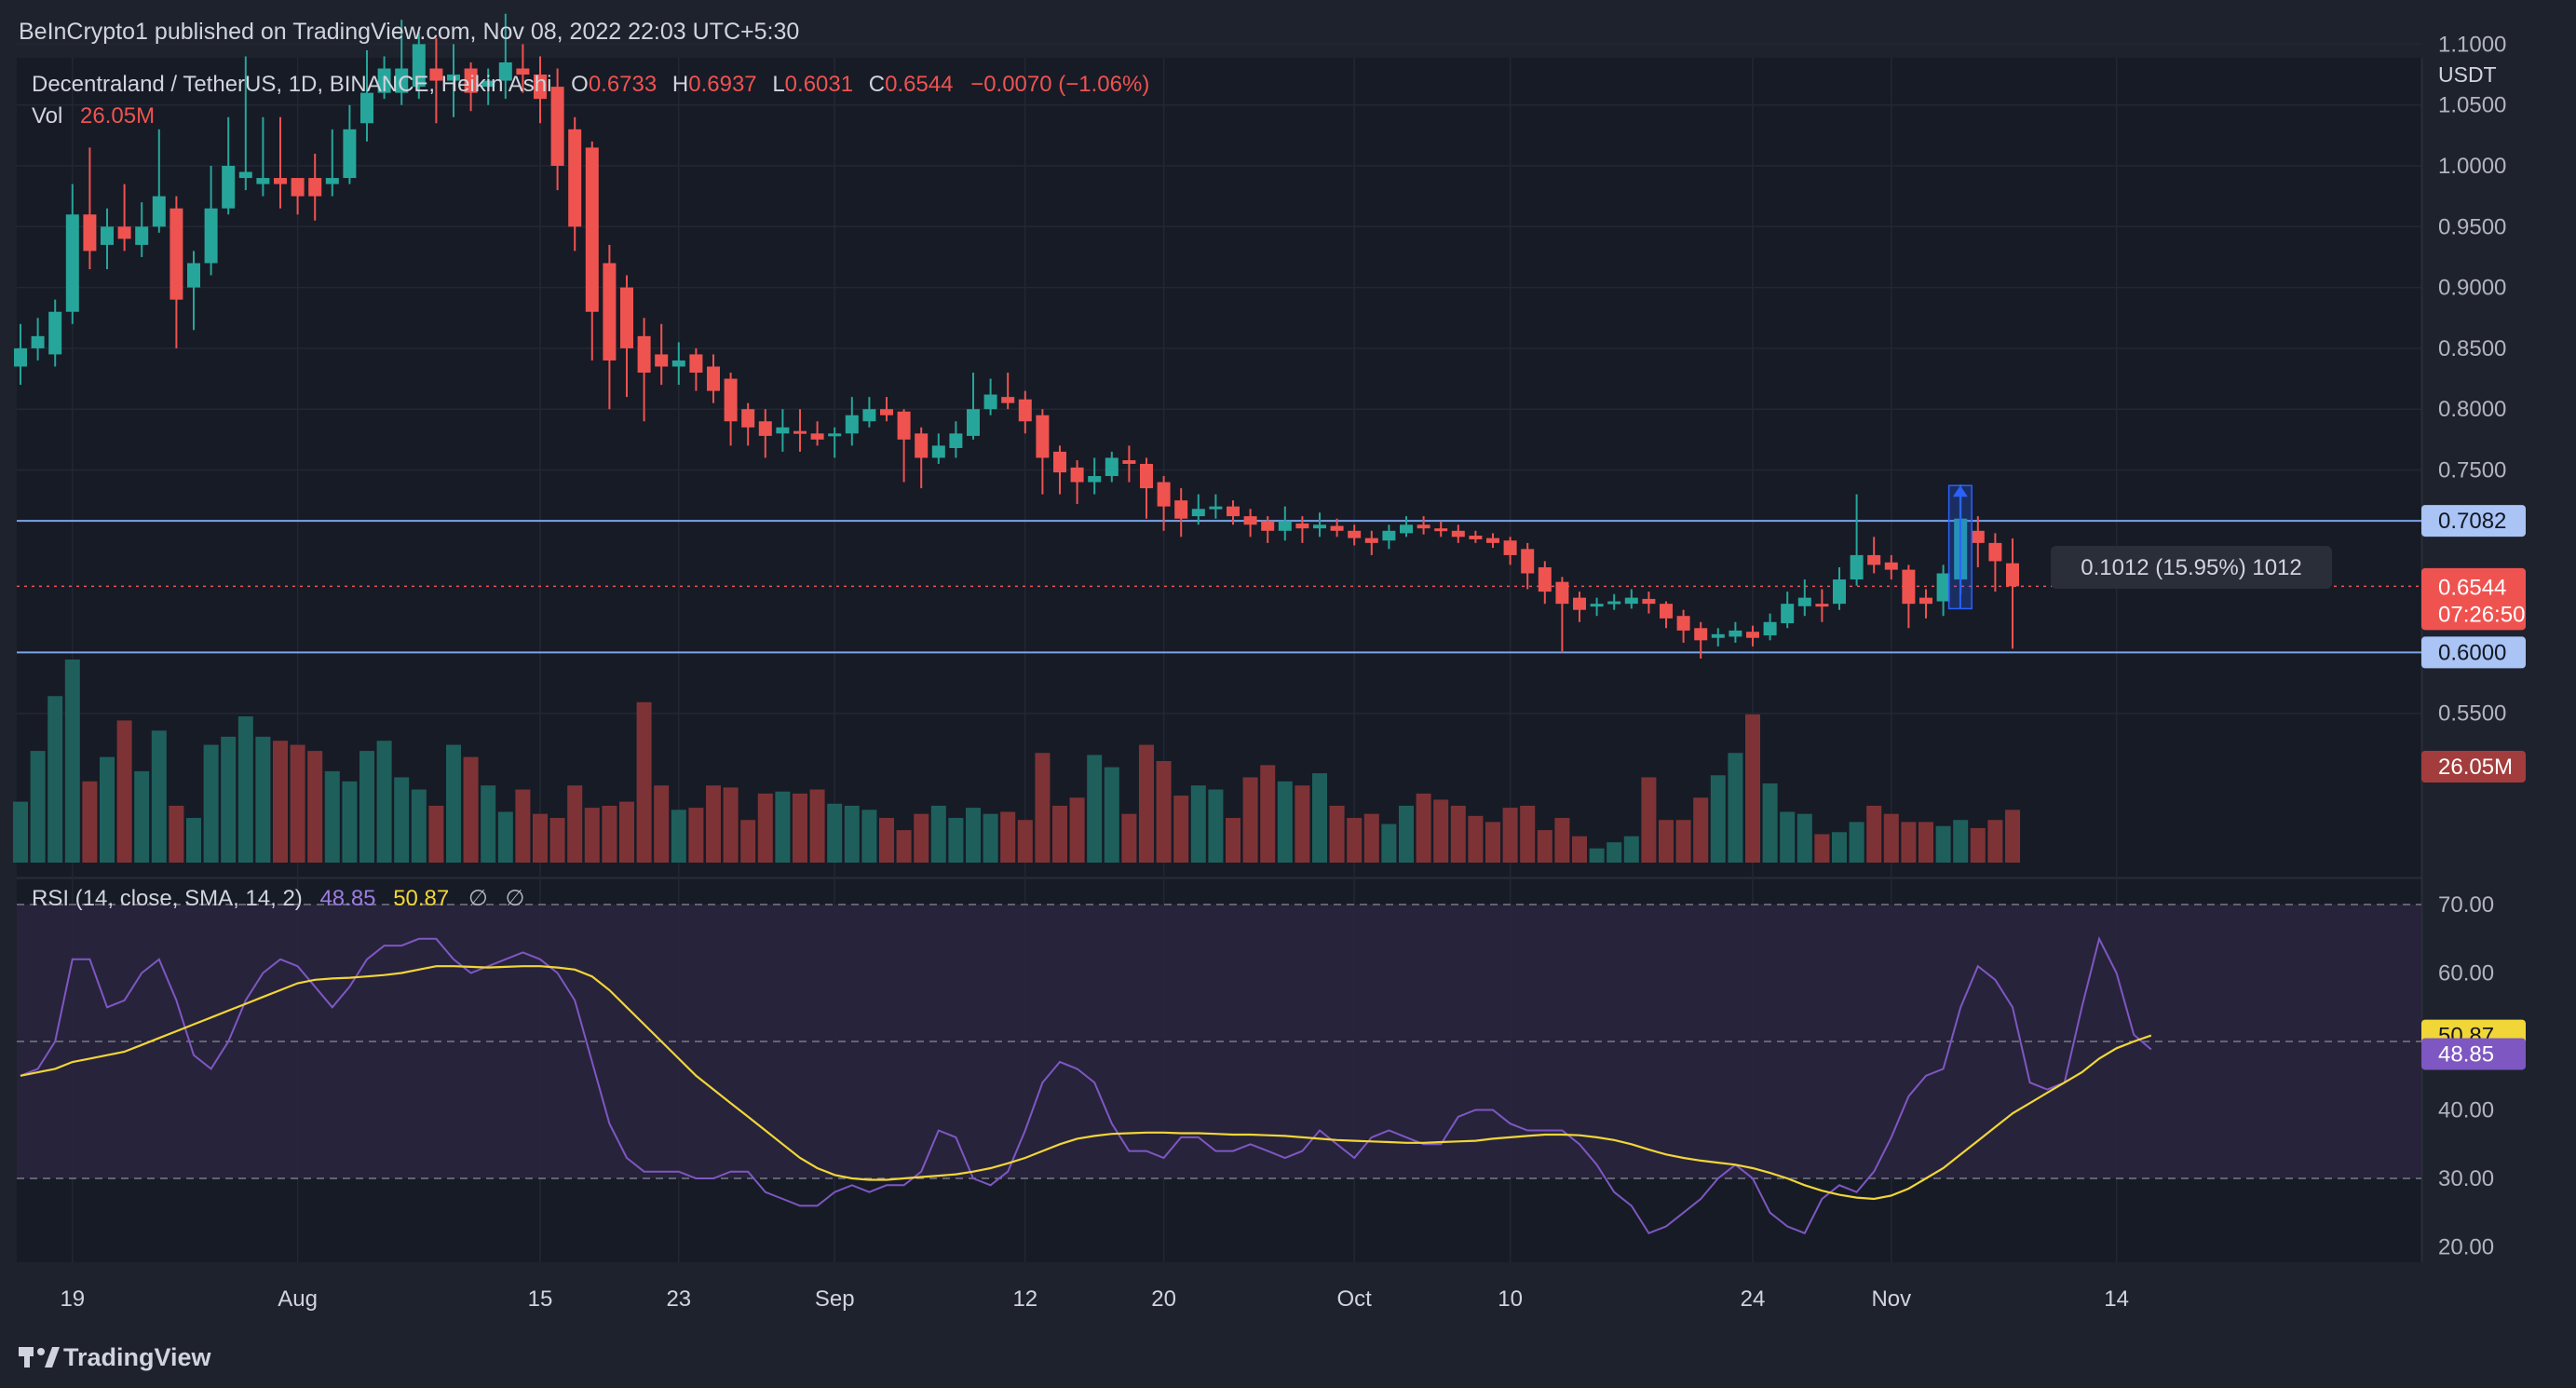 The image size is (2576, 1388). I want to click on volume-legend: Vol 26.05M, so click(93, 116).